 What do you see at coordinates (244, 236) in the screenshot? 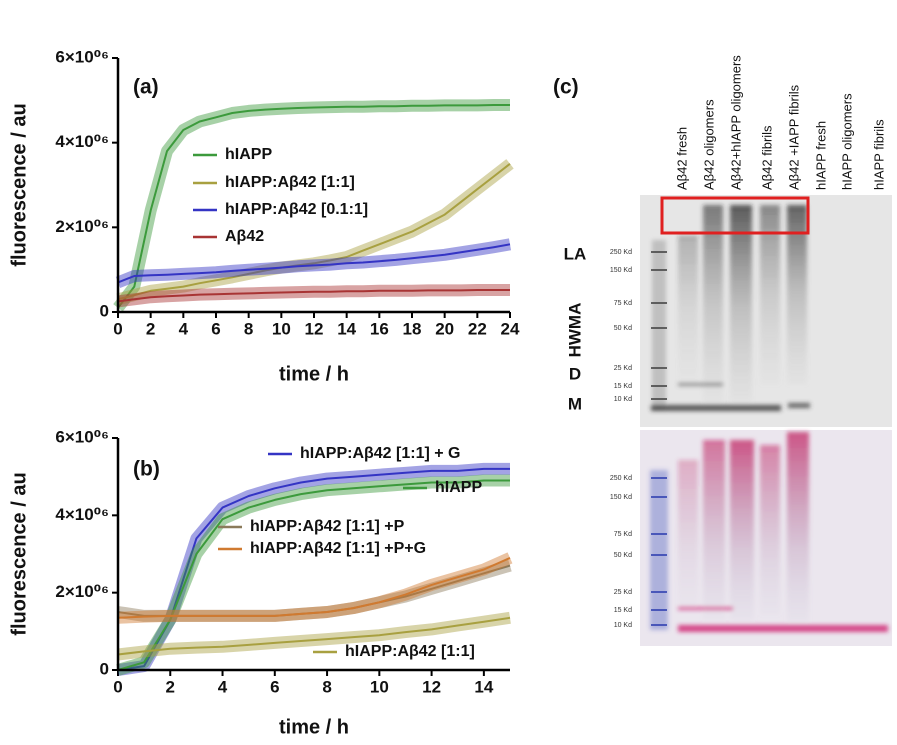
I see `legend-label: Aβ42` at bounding box center [244, 236].